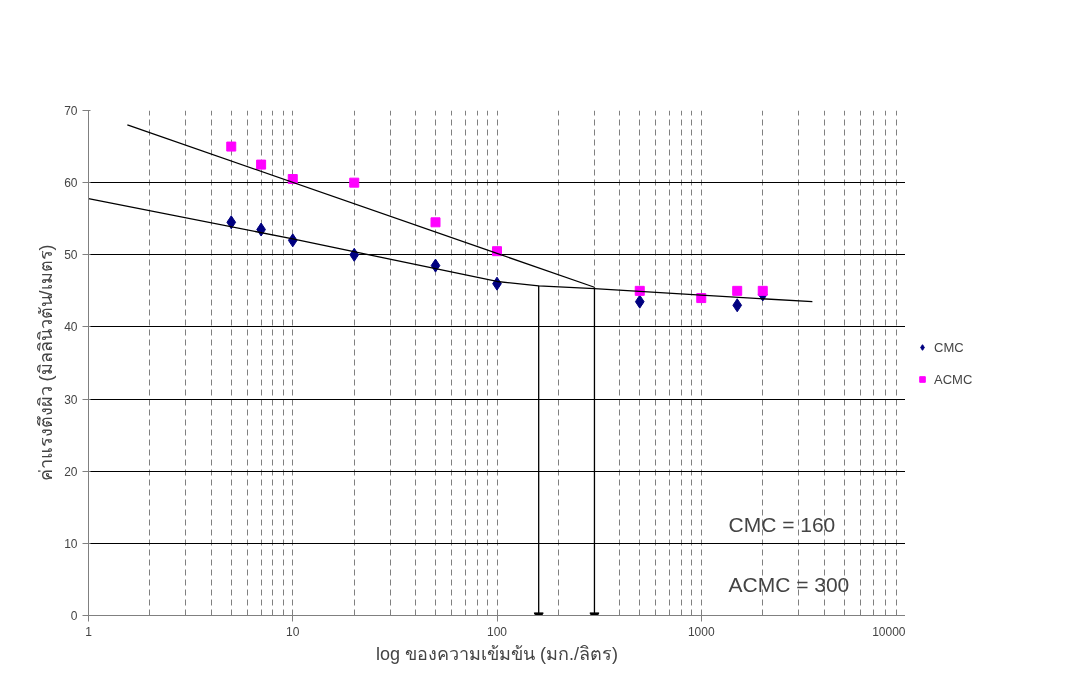  What do you see at coordinates (71, 255) in the screenshot?
I see `y-tick-label: 50` at bounding box center [71, 255].